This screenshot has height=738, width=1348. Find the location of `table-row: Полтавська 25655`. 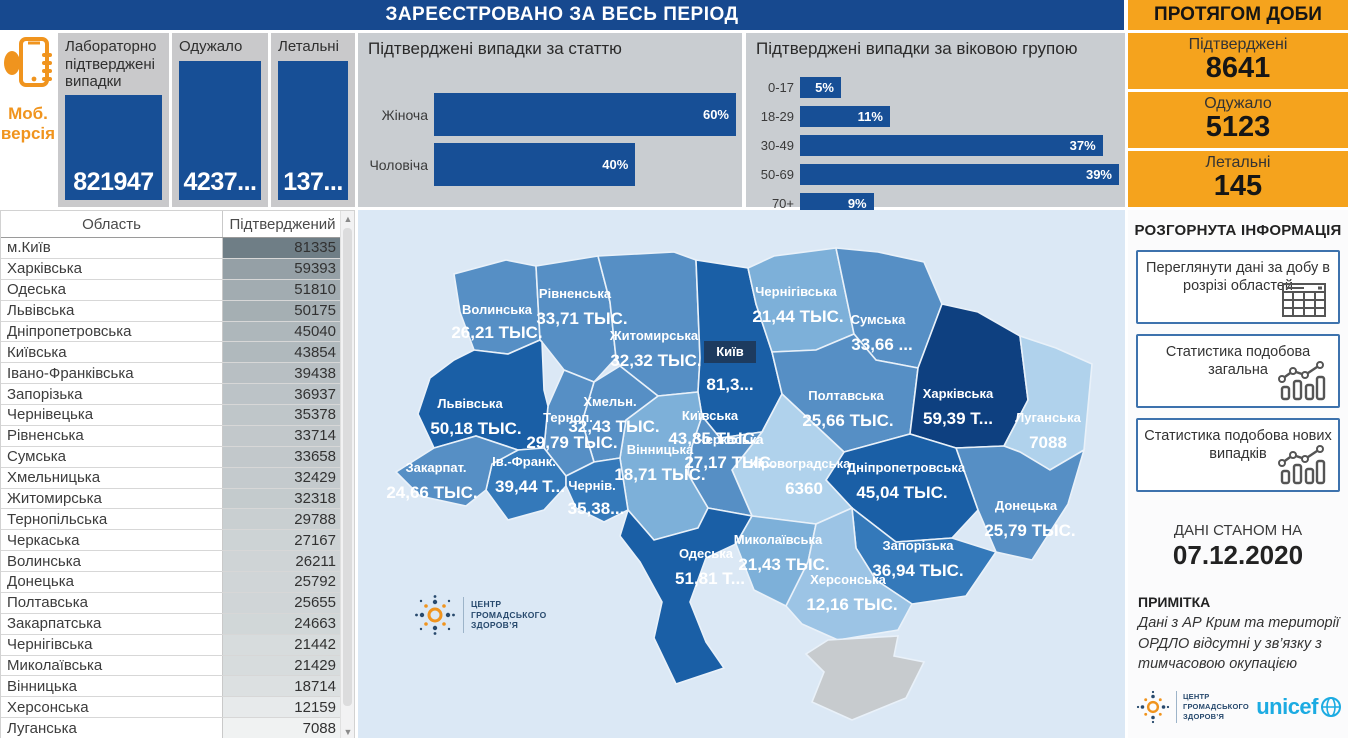

table-row: Полтавська 25655 is located at coordinates (171, 603).